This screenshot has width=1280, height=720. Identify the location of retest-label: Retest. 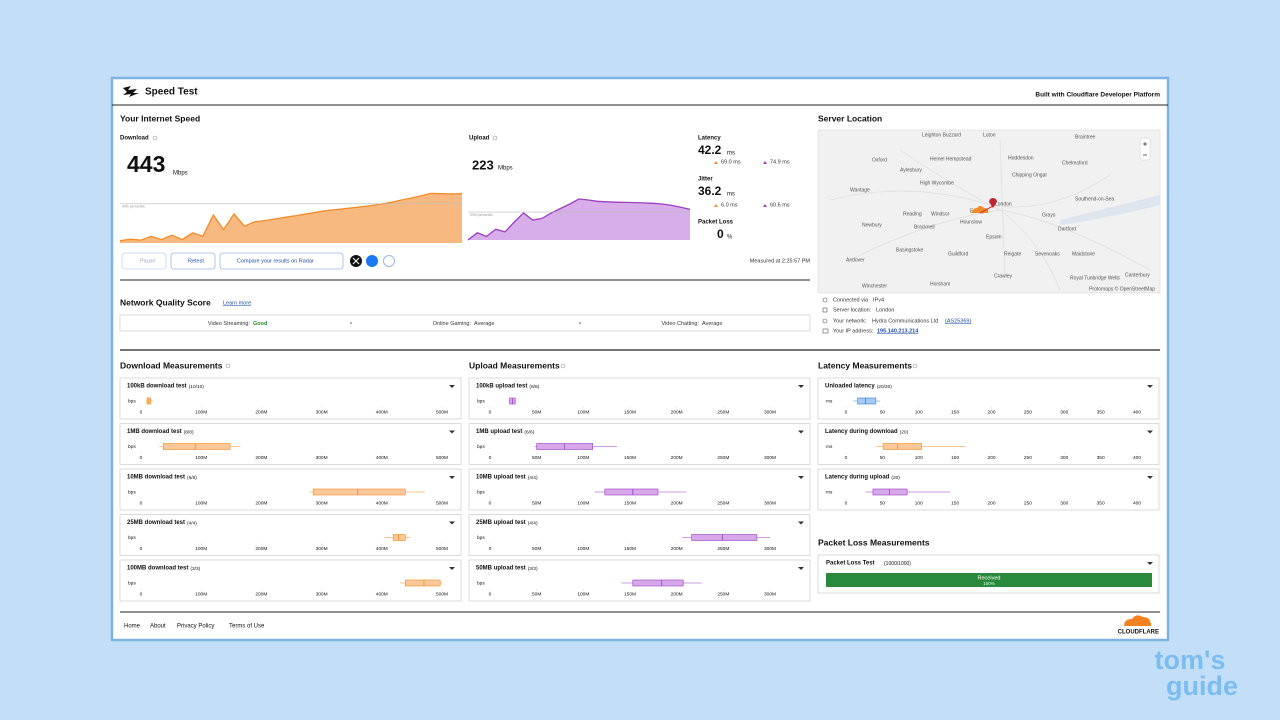
(196, 261).